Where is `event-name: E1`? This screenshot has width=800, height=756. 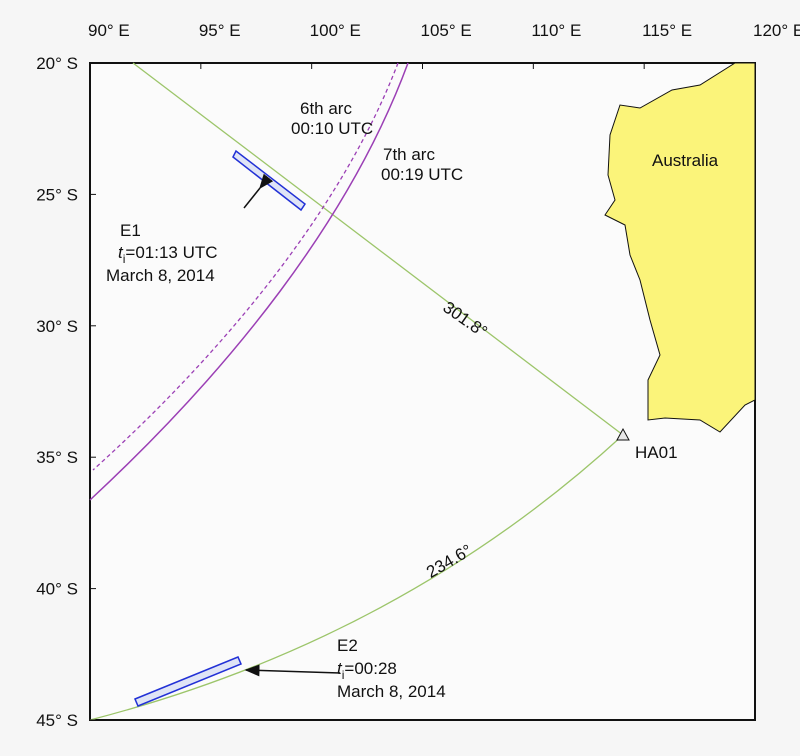
event-name: E1 is located at coordinates (130, 230).